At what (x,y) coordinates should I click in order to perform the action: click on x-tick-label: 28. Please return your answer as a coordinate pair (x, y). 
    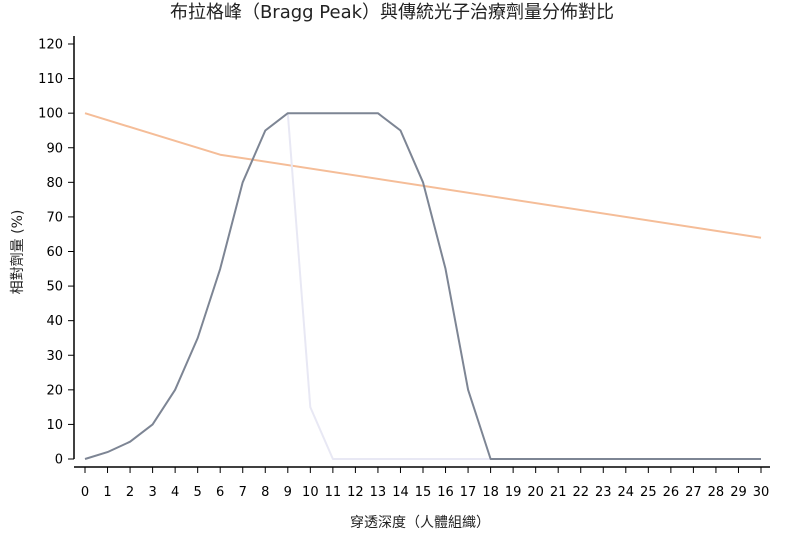
    Looking at the image, I should click on (716, 492).